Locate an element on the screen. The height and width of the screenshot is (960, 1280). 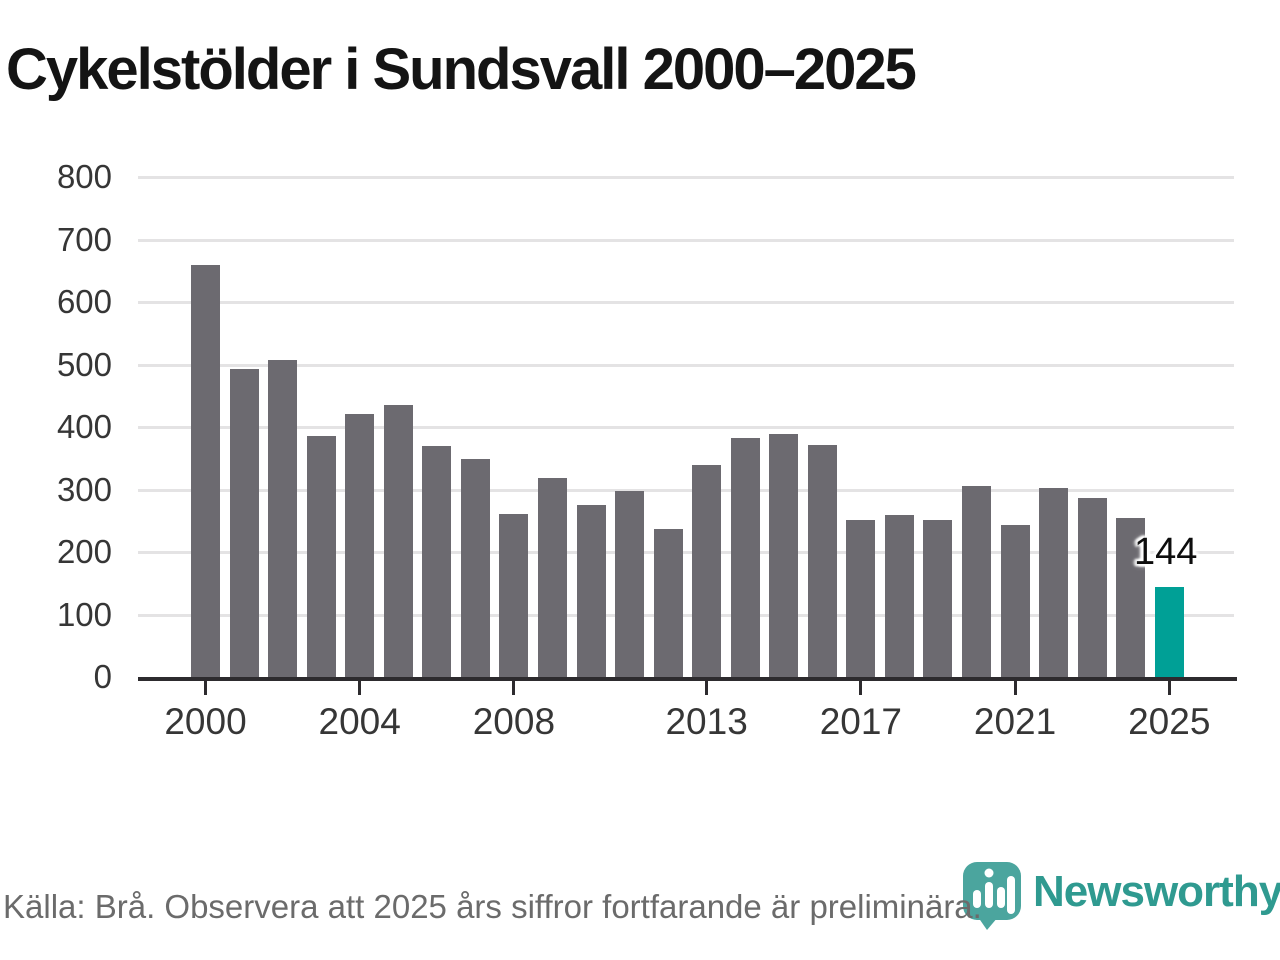
bar-2010 is located at coordinates (591, 590).